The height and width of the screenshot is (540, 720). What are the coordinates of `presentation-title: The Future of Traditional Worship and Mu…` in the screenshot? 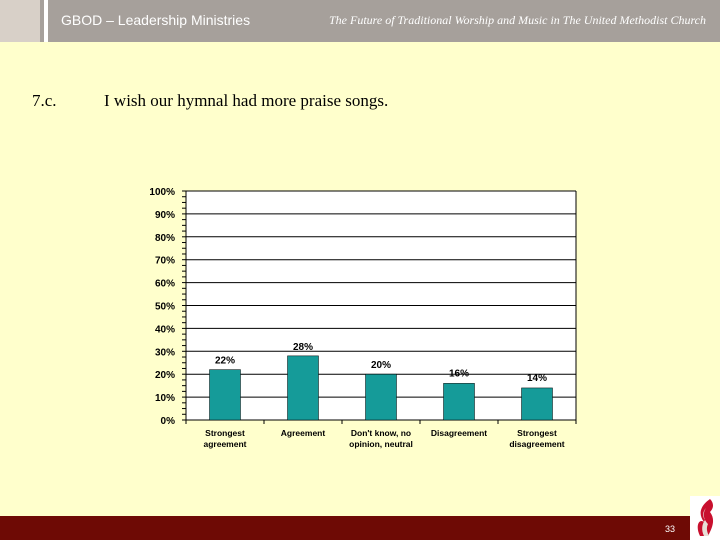 It's located at (518, 20).